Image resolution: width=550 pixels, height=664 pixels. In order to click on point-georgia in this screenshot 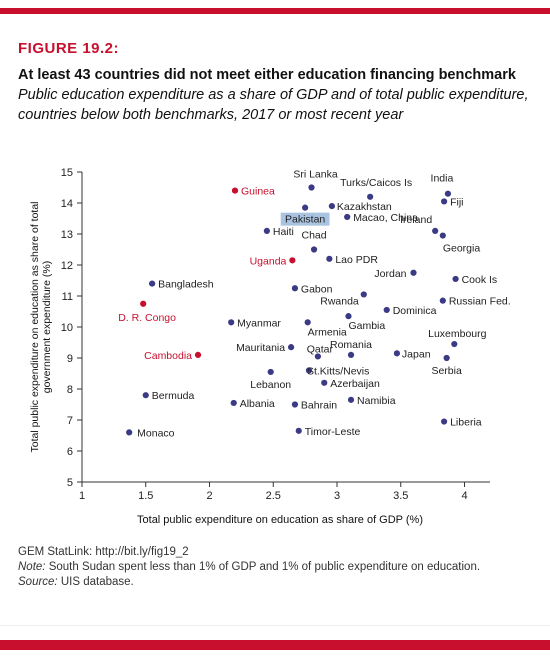, I will do `click(443, 235)`.